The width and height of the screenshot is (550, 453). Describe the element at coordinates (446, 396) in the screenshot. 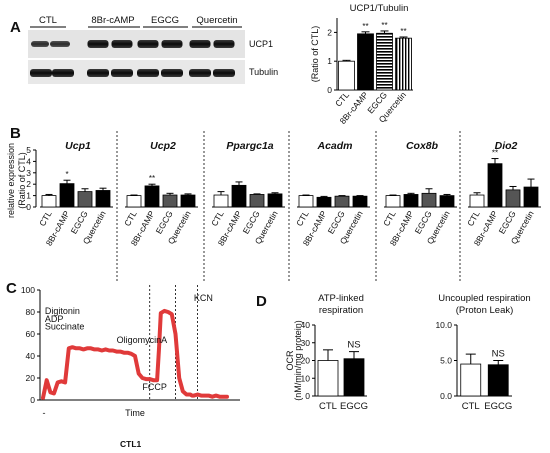

I see `y-tick-label: 0.0` at that location.